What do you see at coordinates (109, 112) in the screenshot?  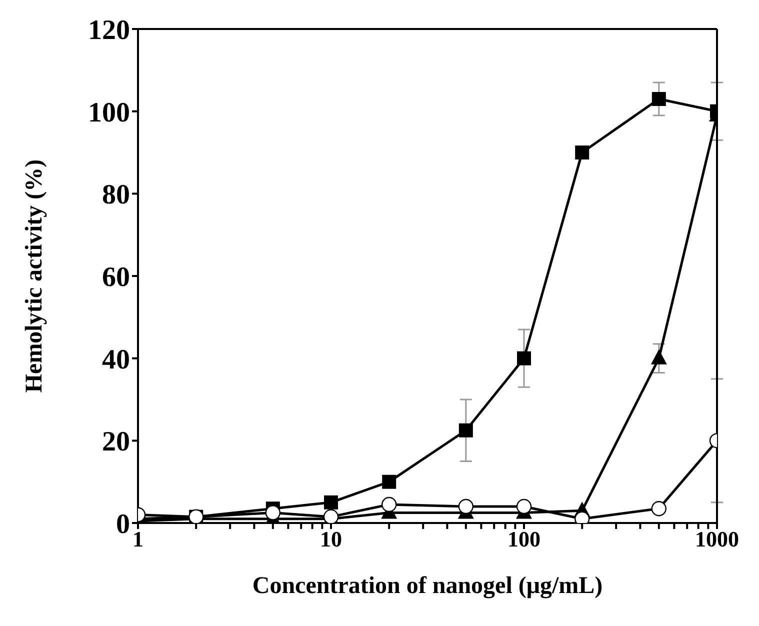 I see `y-tick-label: 100` at bounding box center [109, 112].